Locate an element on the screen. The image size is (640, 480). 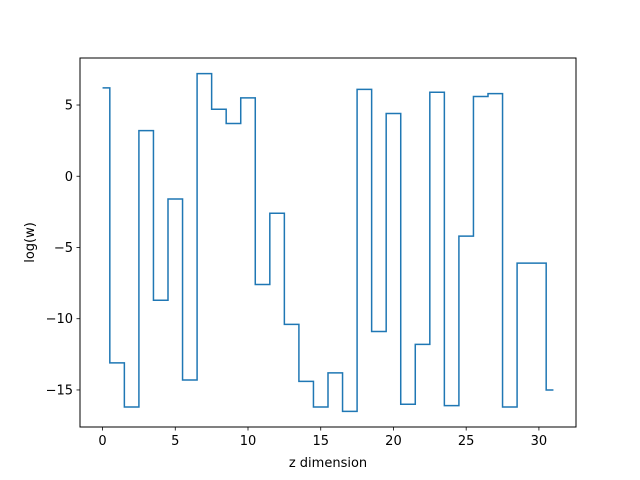
x-axis-label: z dimension is located at coordinates (328, 463).